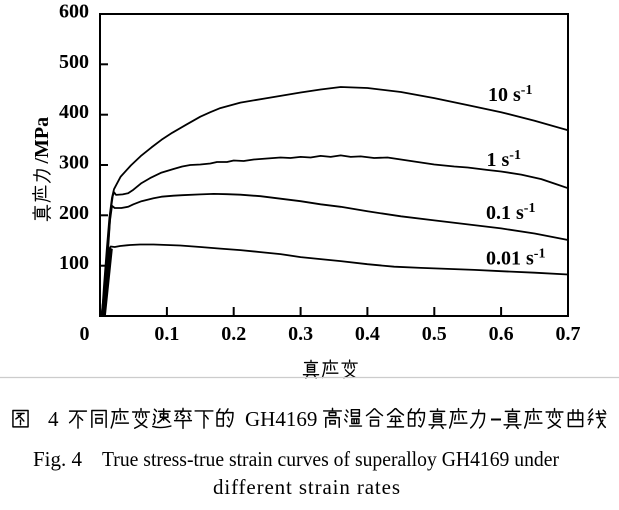 Image resolution: width=619 pixels, height=510 pixels. I want to click on svg-text: 200, so click(74, 213).